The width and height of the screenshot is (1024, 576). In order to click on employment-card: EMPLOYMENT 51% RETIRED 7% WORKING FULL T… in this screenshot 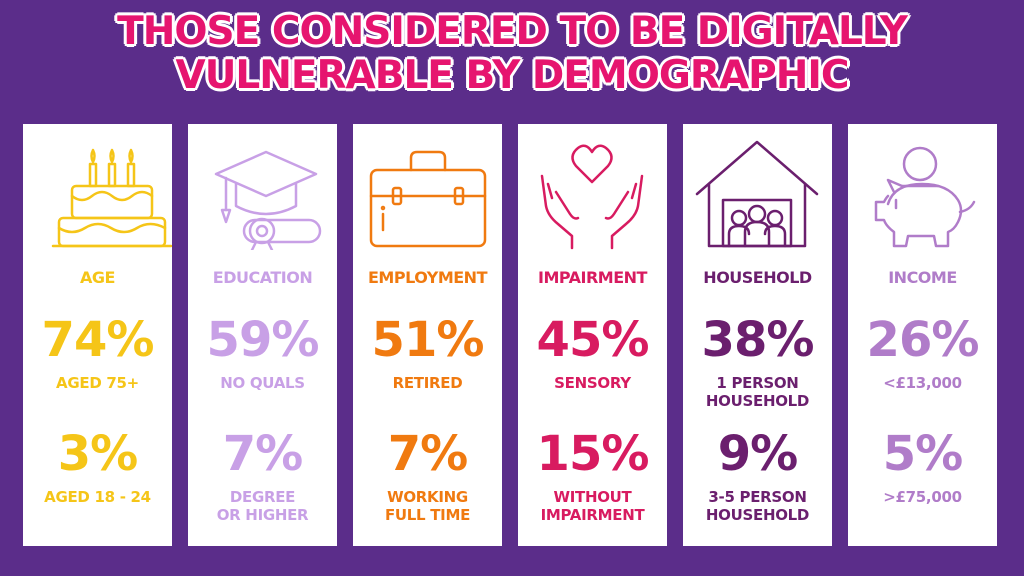, I will do `click(427, 335)`.